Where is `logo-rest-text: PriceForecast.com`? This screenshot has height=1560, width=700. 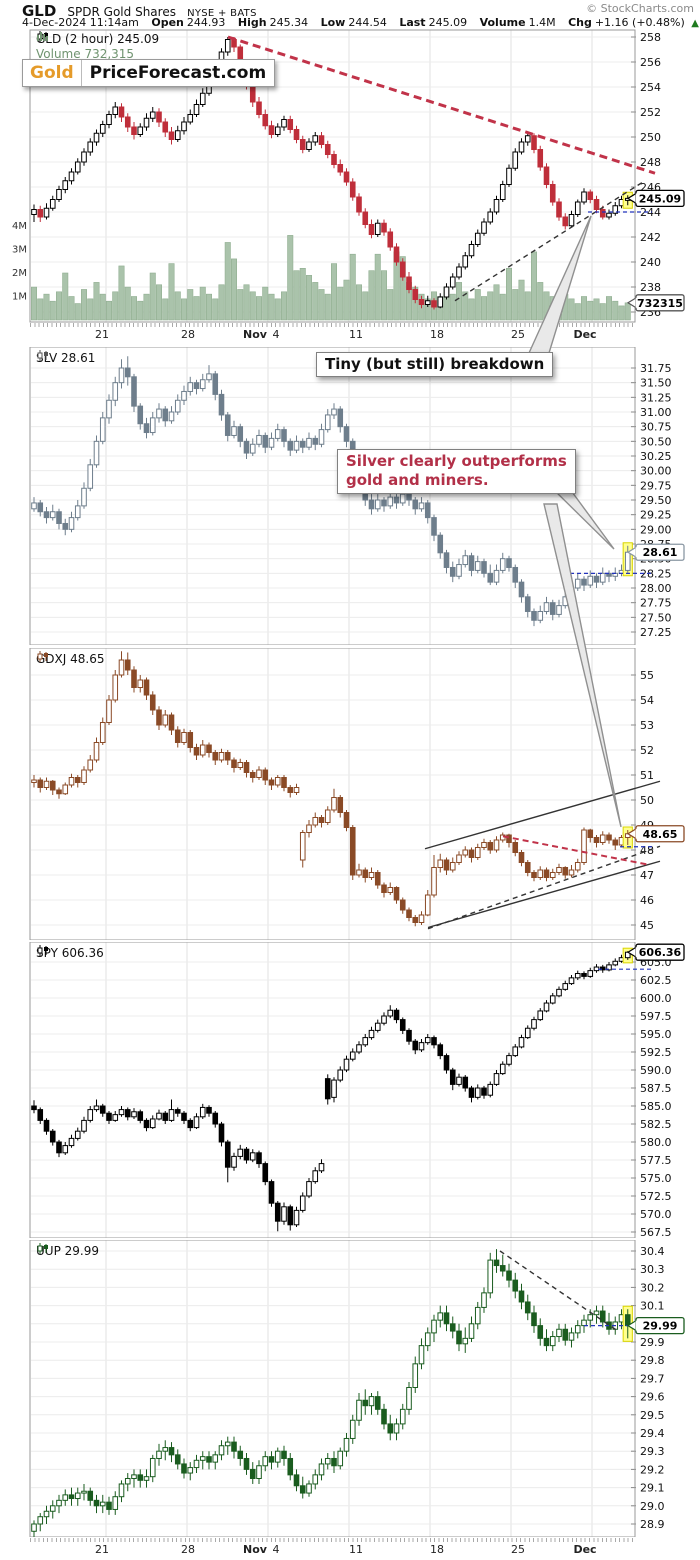 logo-rest-text: PriceForecast.com is located at coordinates (178, 73).